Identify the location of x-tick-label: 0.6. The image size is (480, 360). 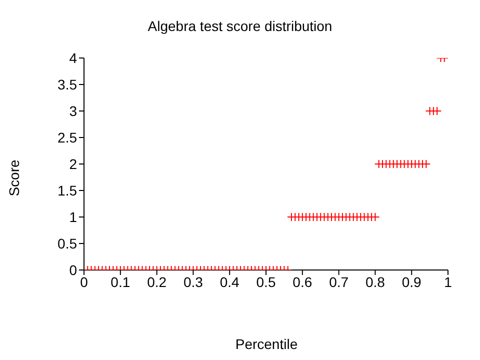
(302, 282).